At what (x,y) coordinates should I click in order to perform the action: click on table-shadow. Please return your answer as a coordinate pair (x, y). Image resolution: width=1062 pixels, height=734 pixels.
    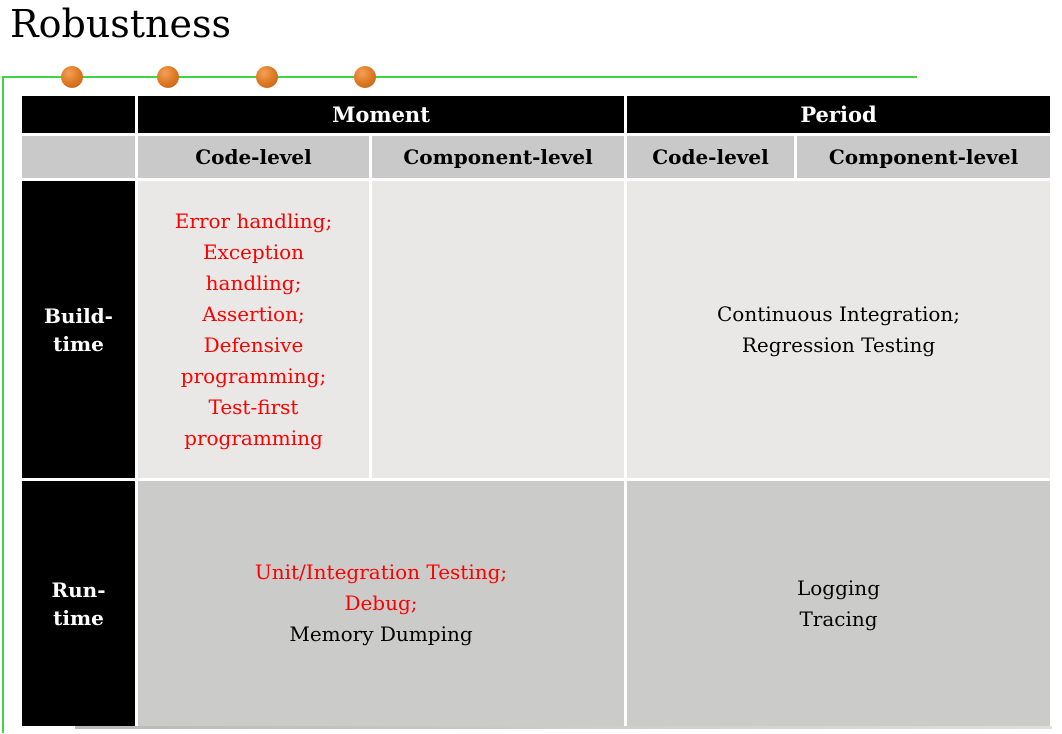
    Looking at the image, I should click on (563, 727).